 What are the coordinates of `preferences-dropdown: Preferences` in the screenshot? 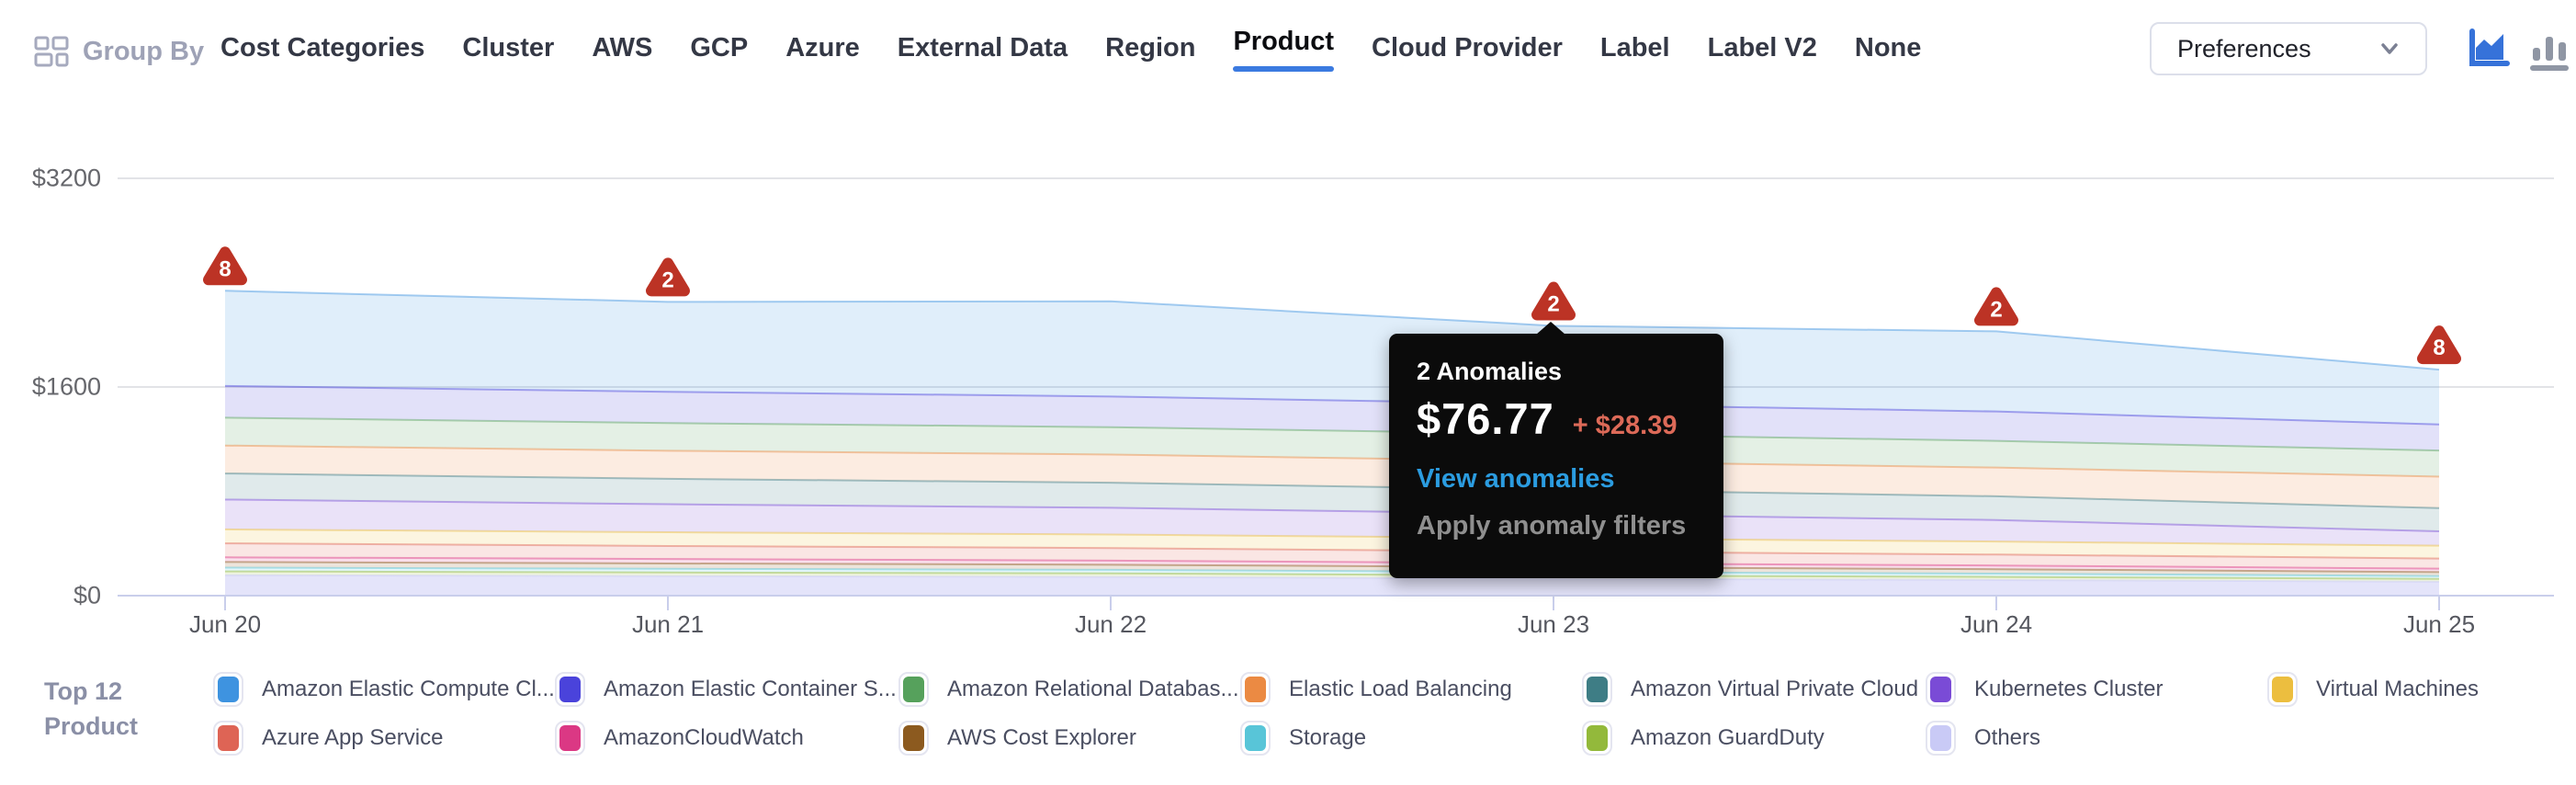 It's located at (2288, 48).